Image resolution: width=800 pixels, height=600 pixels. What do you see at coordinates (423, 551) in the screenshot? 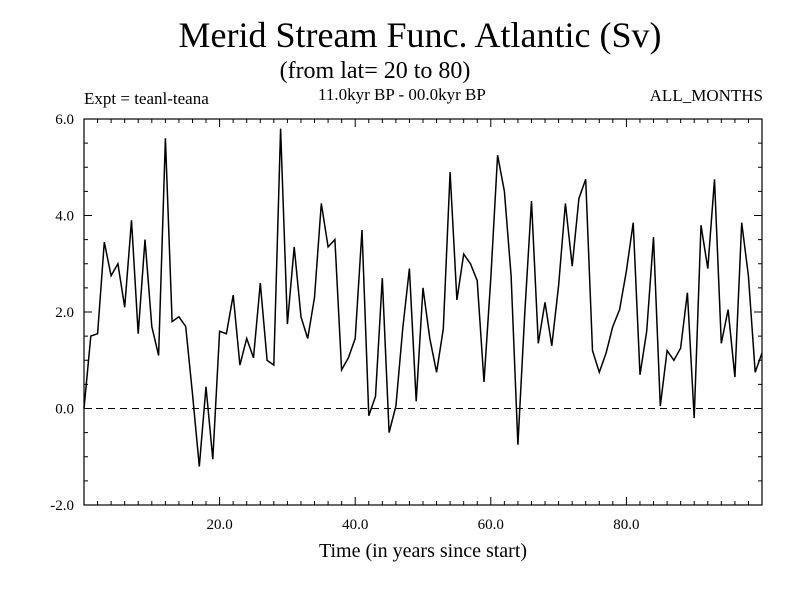
I see `x-axis-label: Time (in years since start)` at bounding box center [423, 551].